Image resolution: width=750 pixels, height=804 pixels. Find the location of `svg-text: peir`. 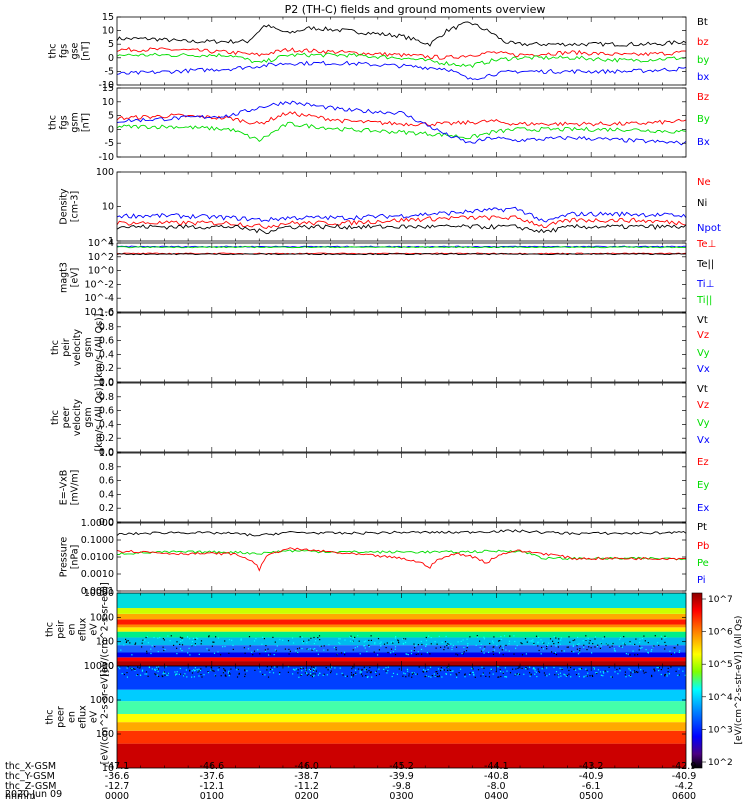

svg-text: peir is located at coordinates (66, 347).